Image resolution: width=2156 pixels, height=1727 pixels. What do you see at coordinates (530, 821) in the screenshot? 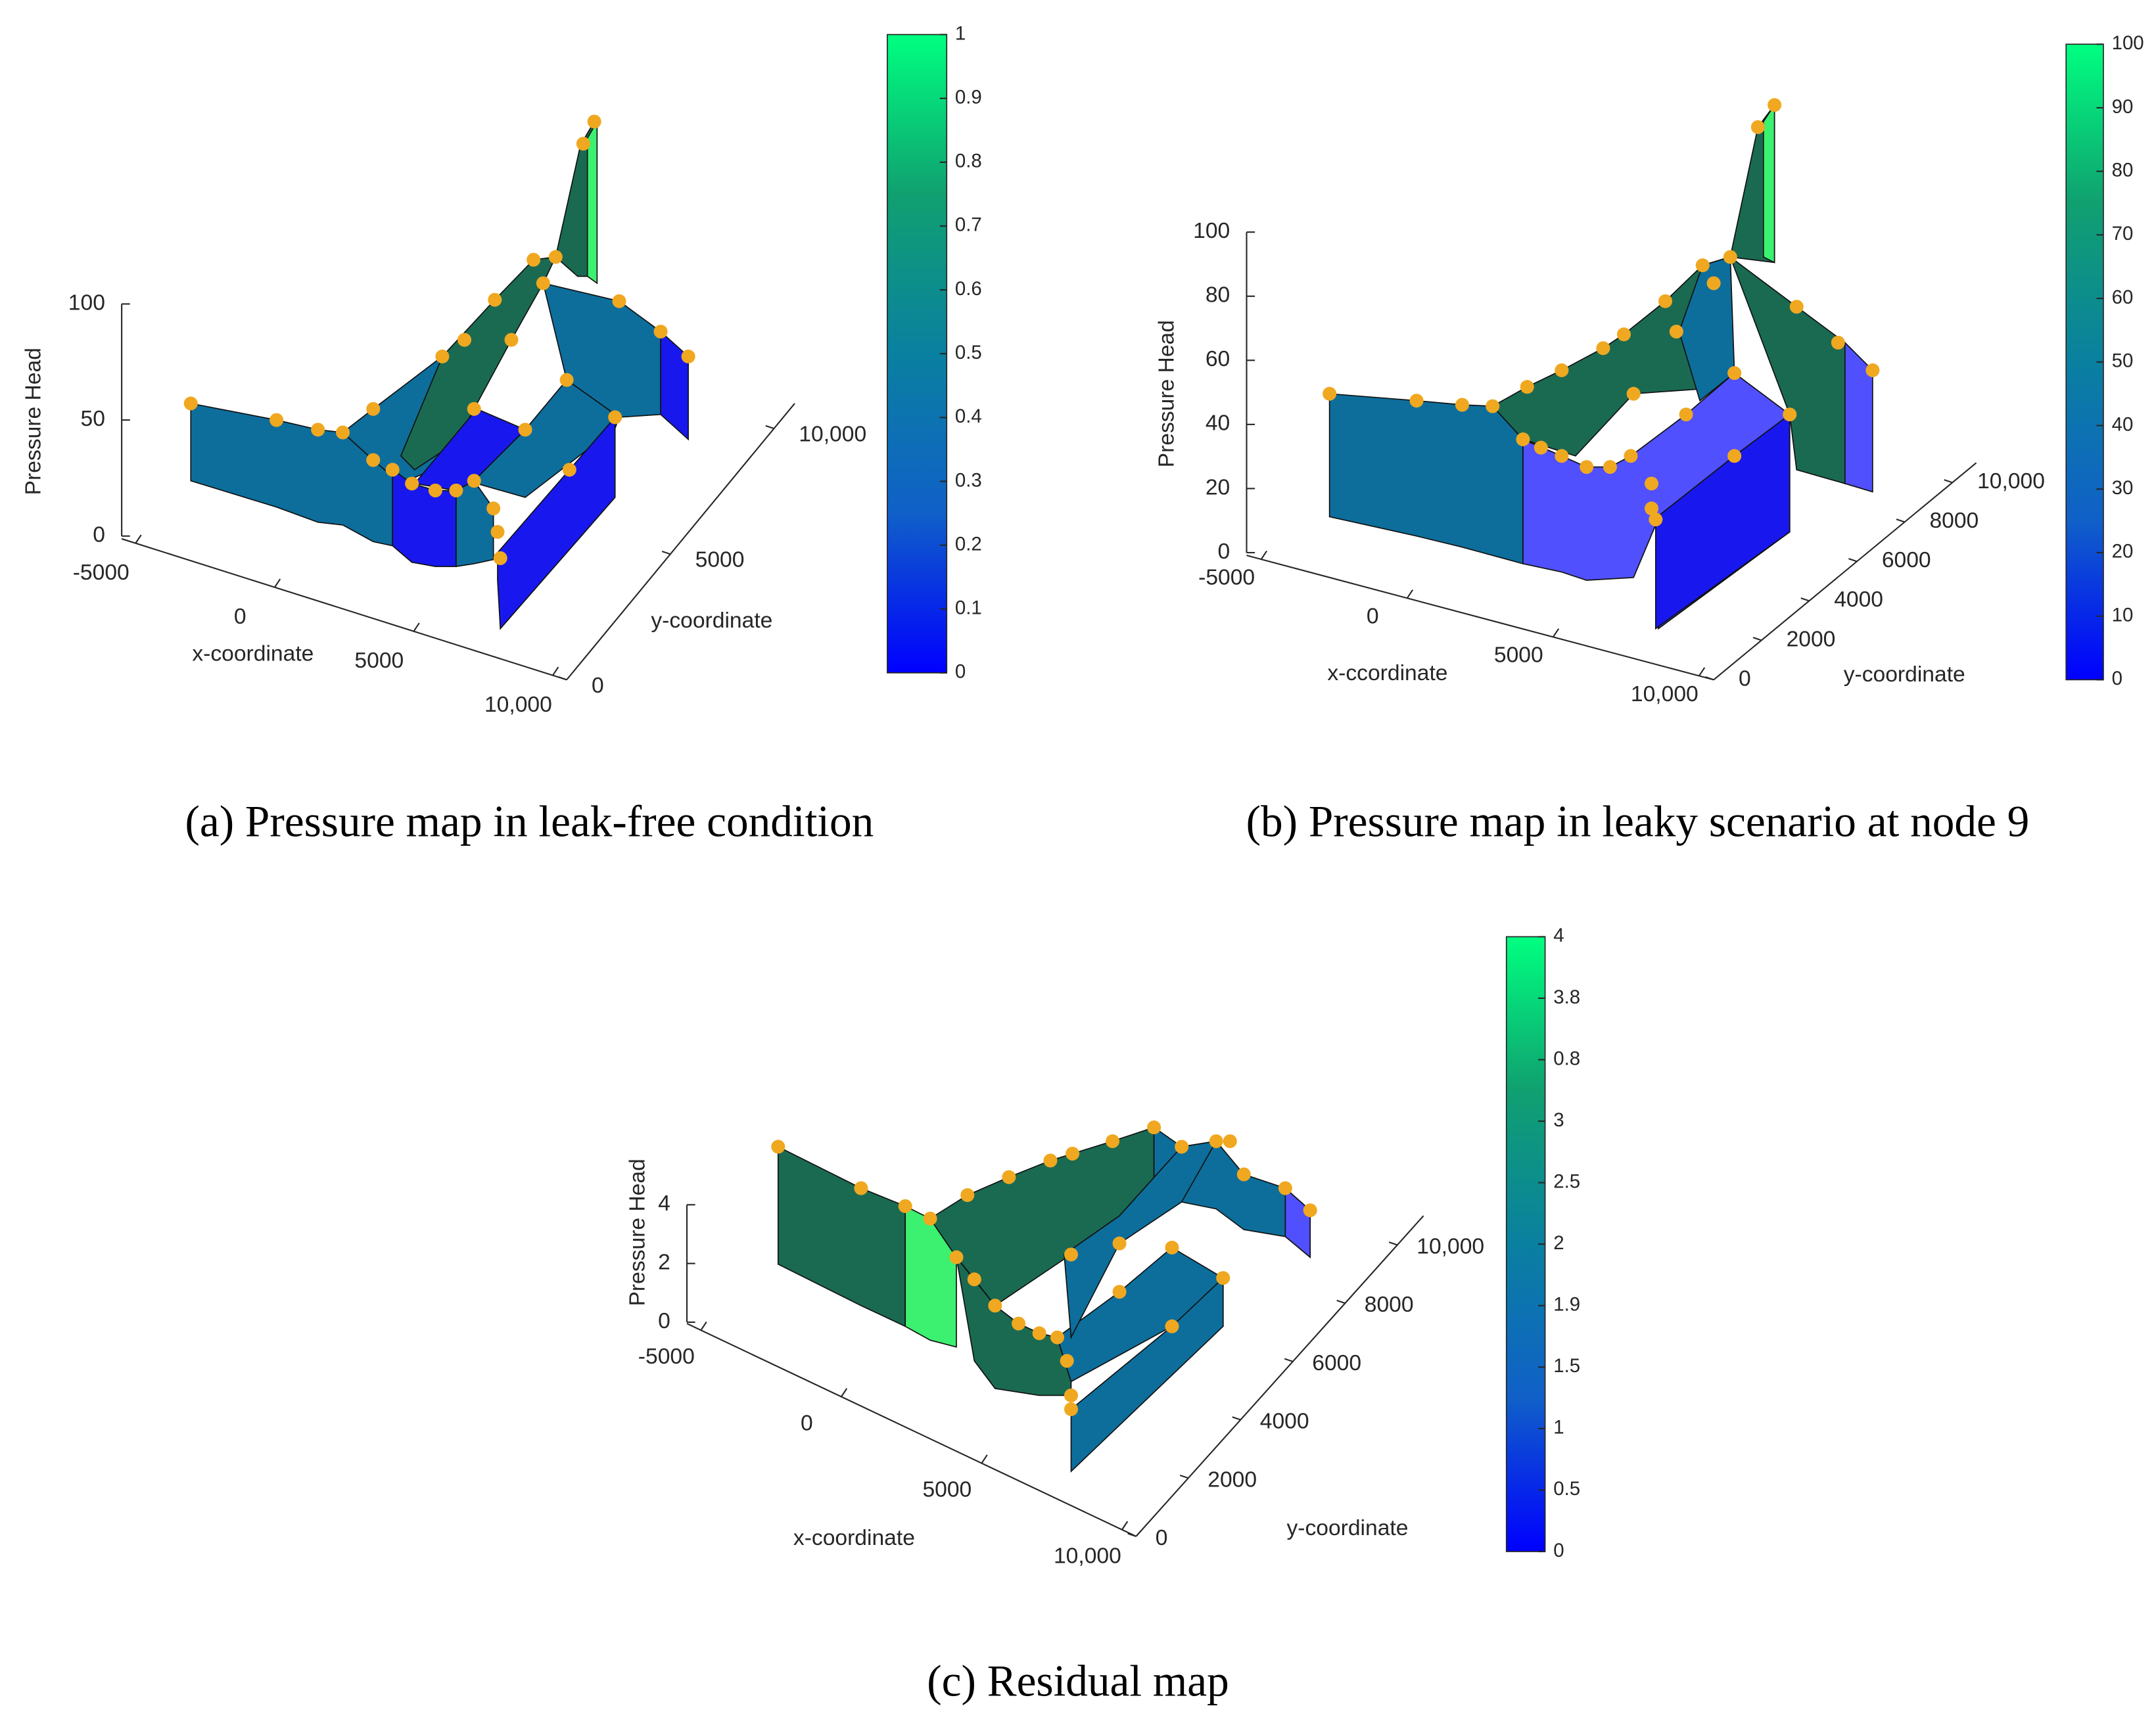
I see `caption: (a) Pressure map in leak-free condition` at bounding box center [530, 821].